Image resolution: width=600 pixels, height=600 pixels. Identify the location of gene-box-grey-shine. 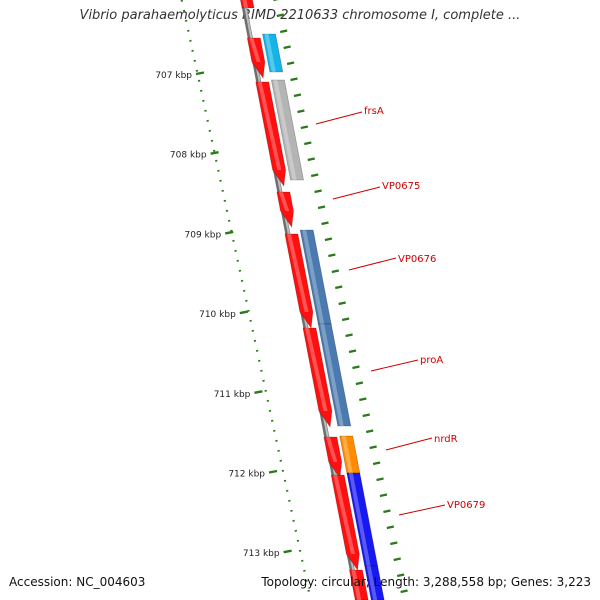
(285, 130).